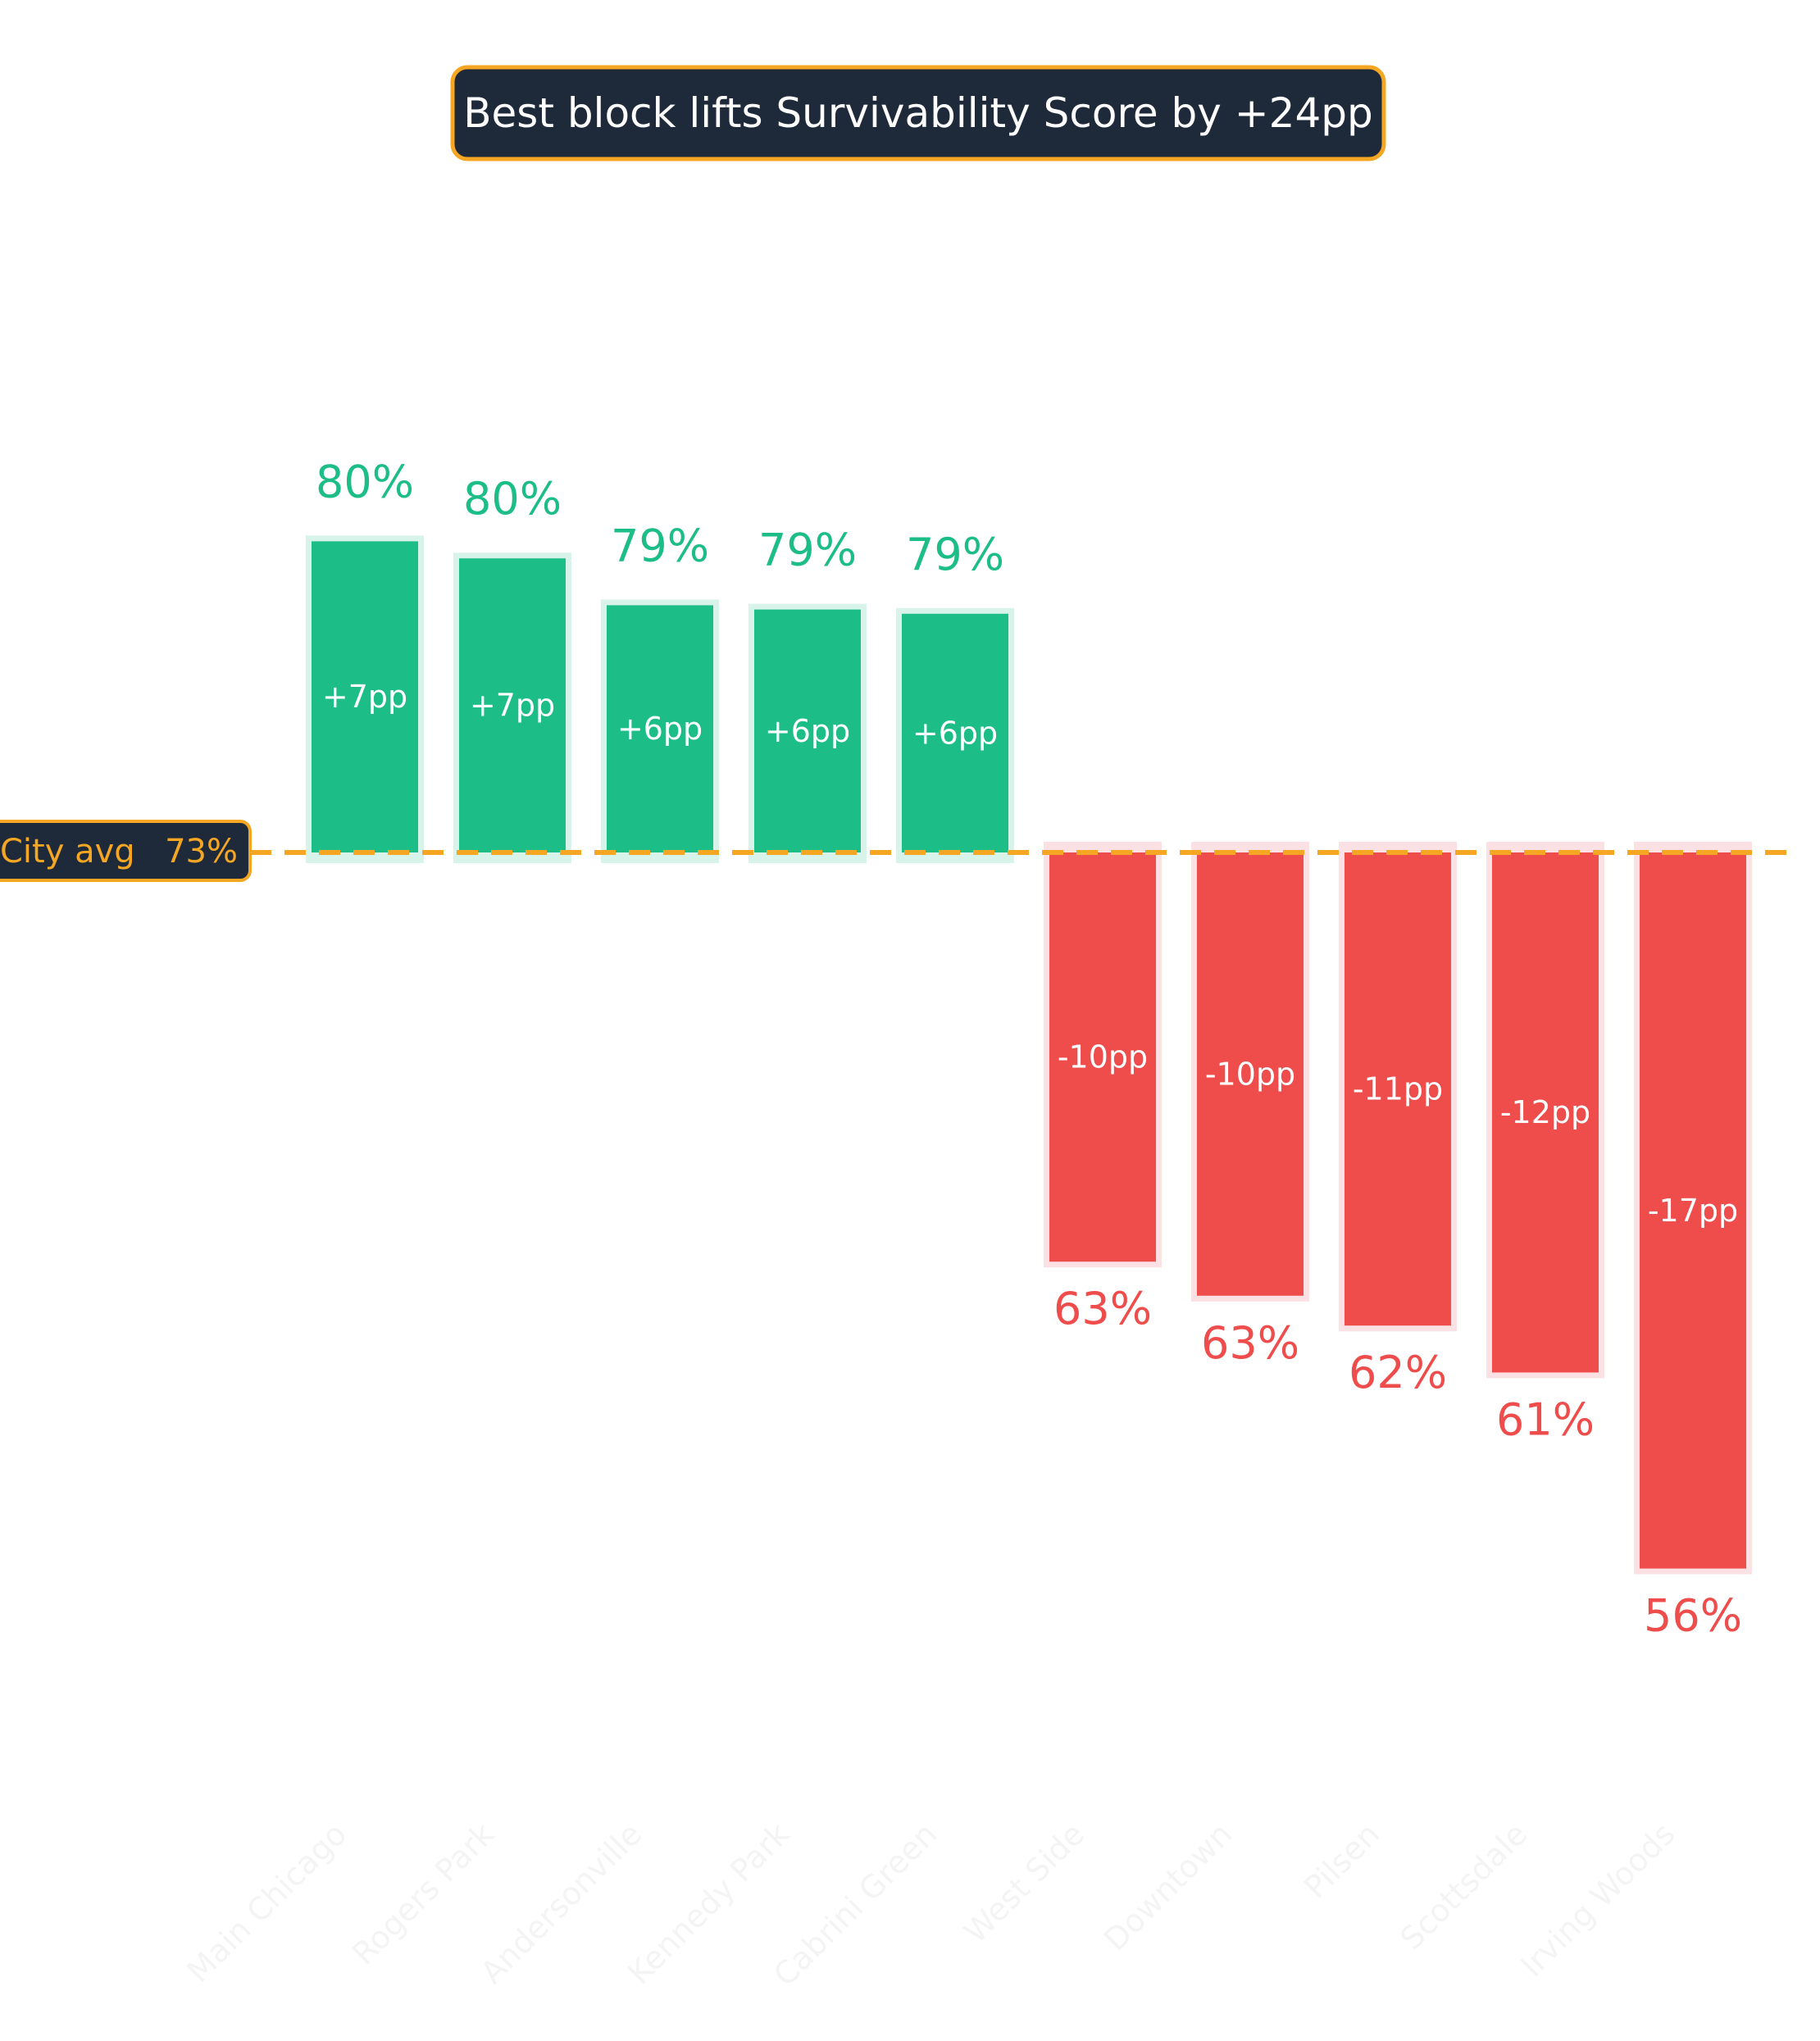 The image size is (1820, 2041). Describe the element at coordinates (1398, 1372) in the screenshot. I see `bar-value-label: 62%` at that location.